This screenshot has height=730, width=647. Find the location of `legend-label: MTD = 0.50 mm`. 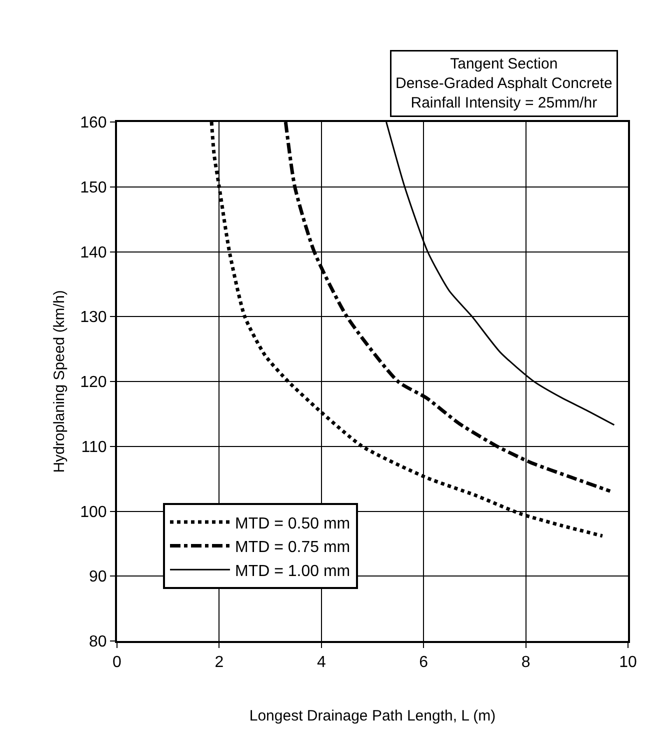

legend-label: MTD = 0.50 mm is located at coordinates (292, 523).